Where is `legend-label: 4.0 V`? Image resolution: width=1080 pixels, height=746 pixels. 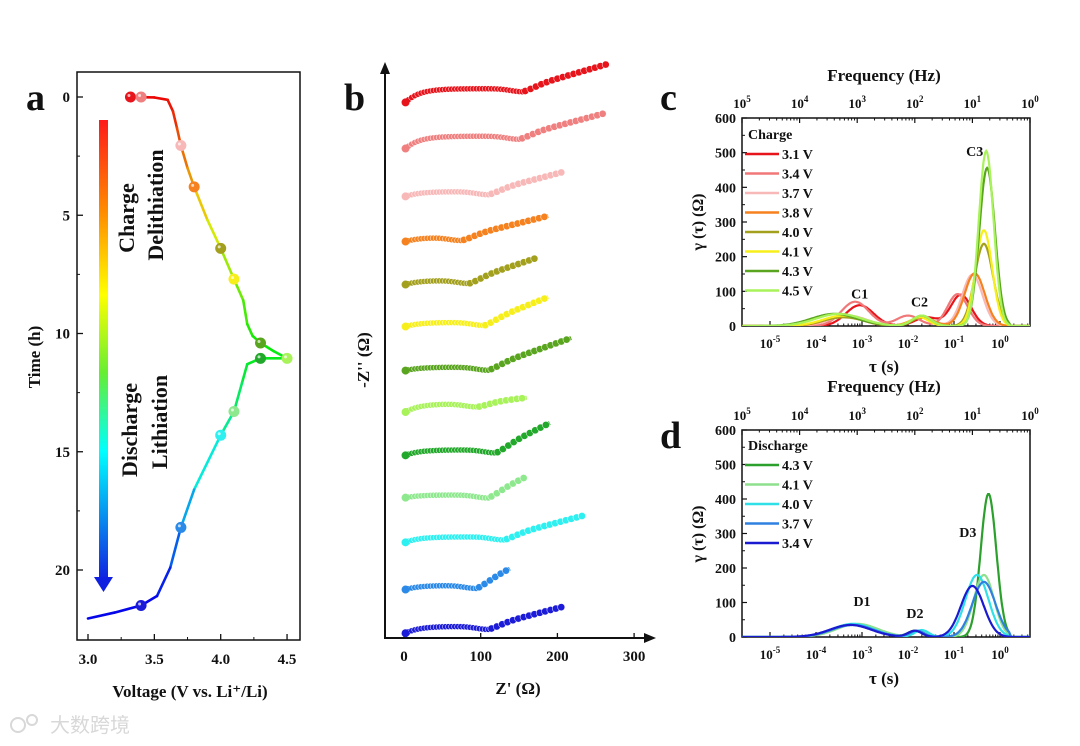 legend-label: 4.0 V is located at coordinates (797, 233).